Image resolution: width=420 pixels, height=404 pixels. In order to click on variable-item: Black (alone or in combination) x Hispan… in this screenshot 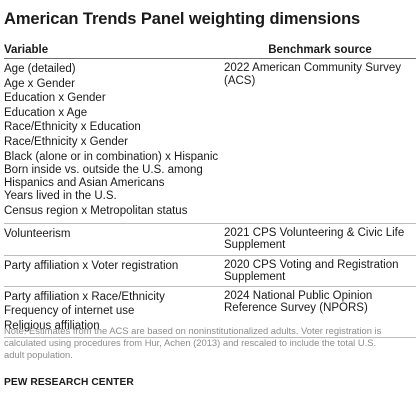, I will do `click(111, 156)`.